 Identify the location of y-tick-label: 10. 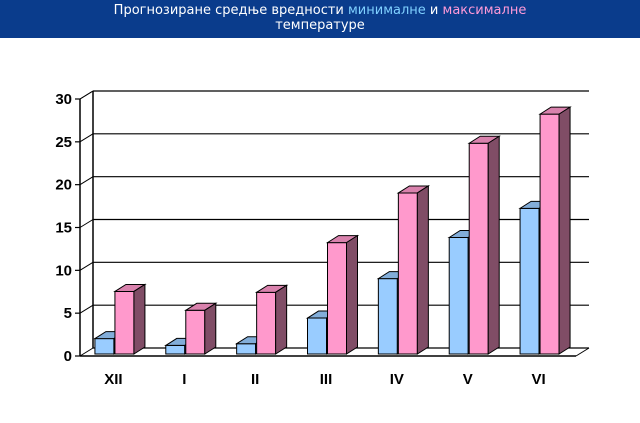
(63, 270).